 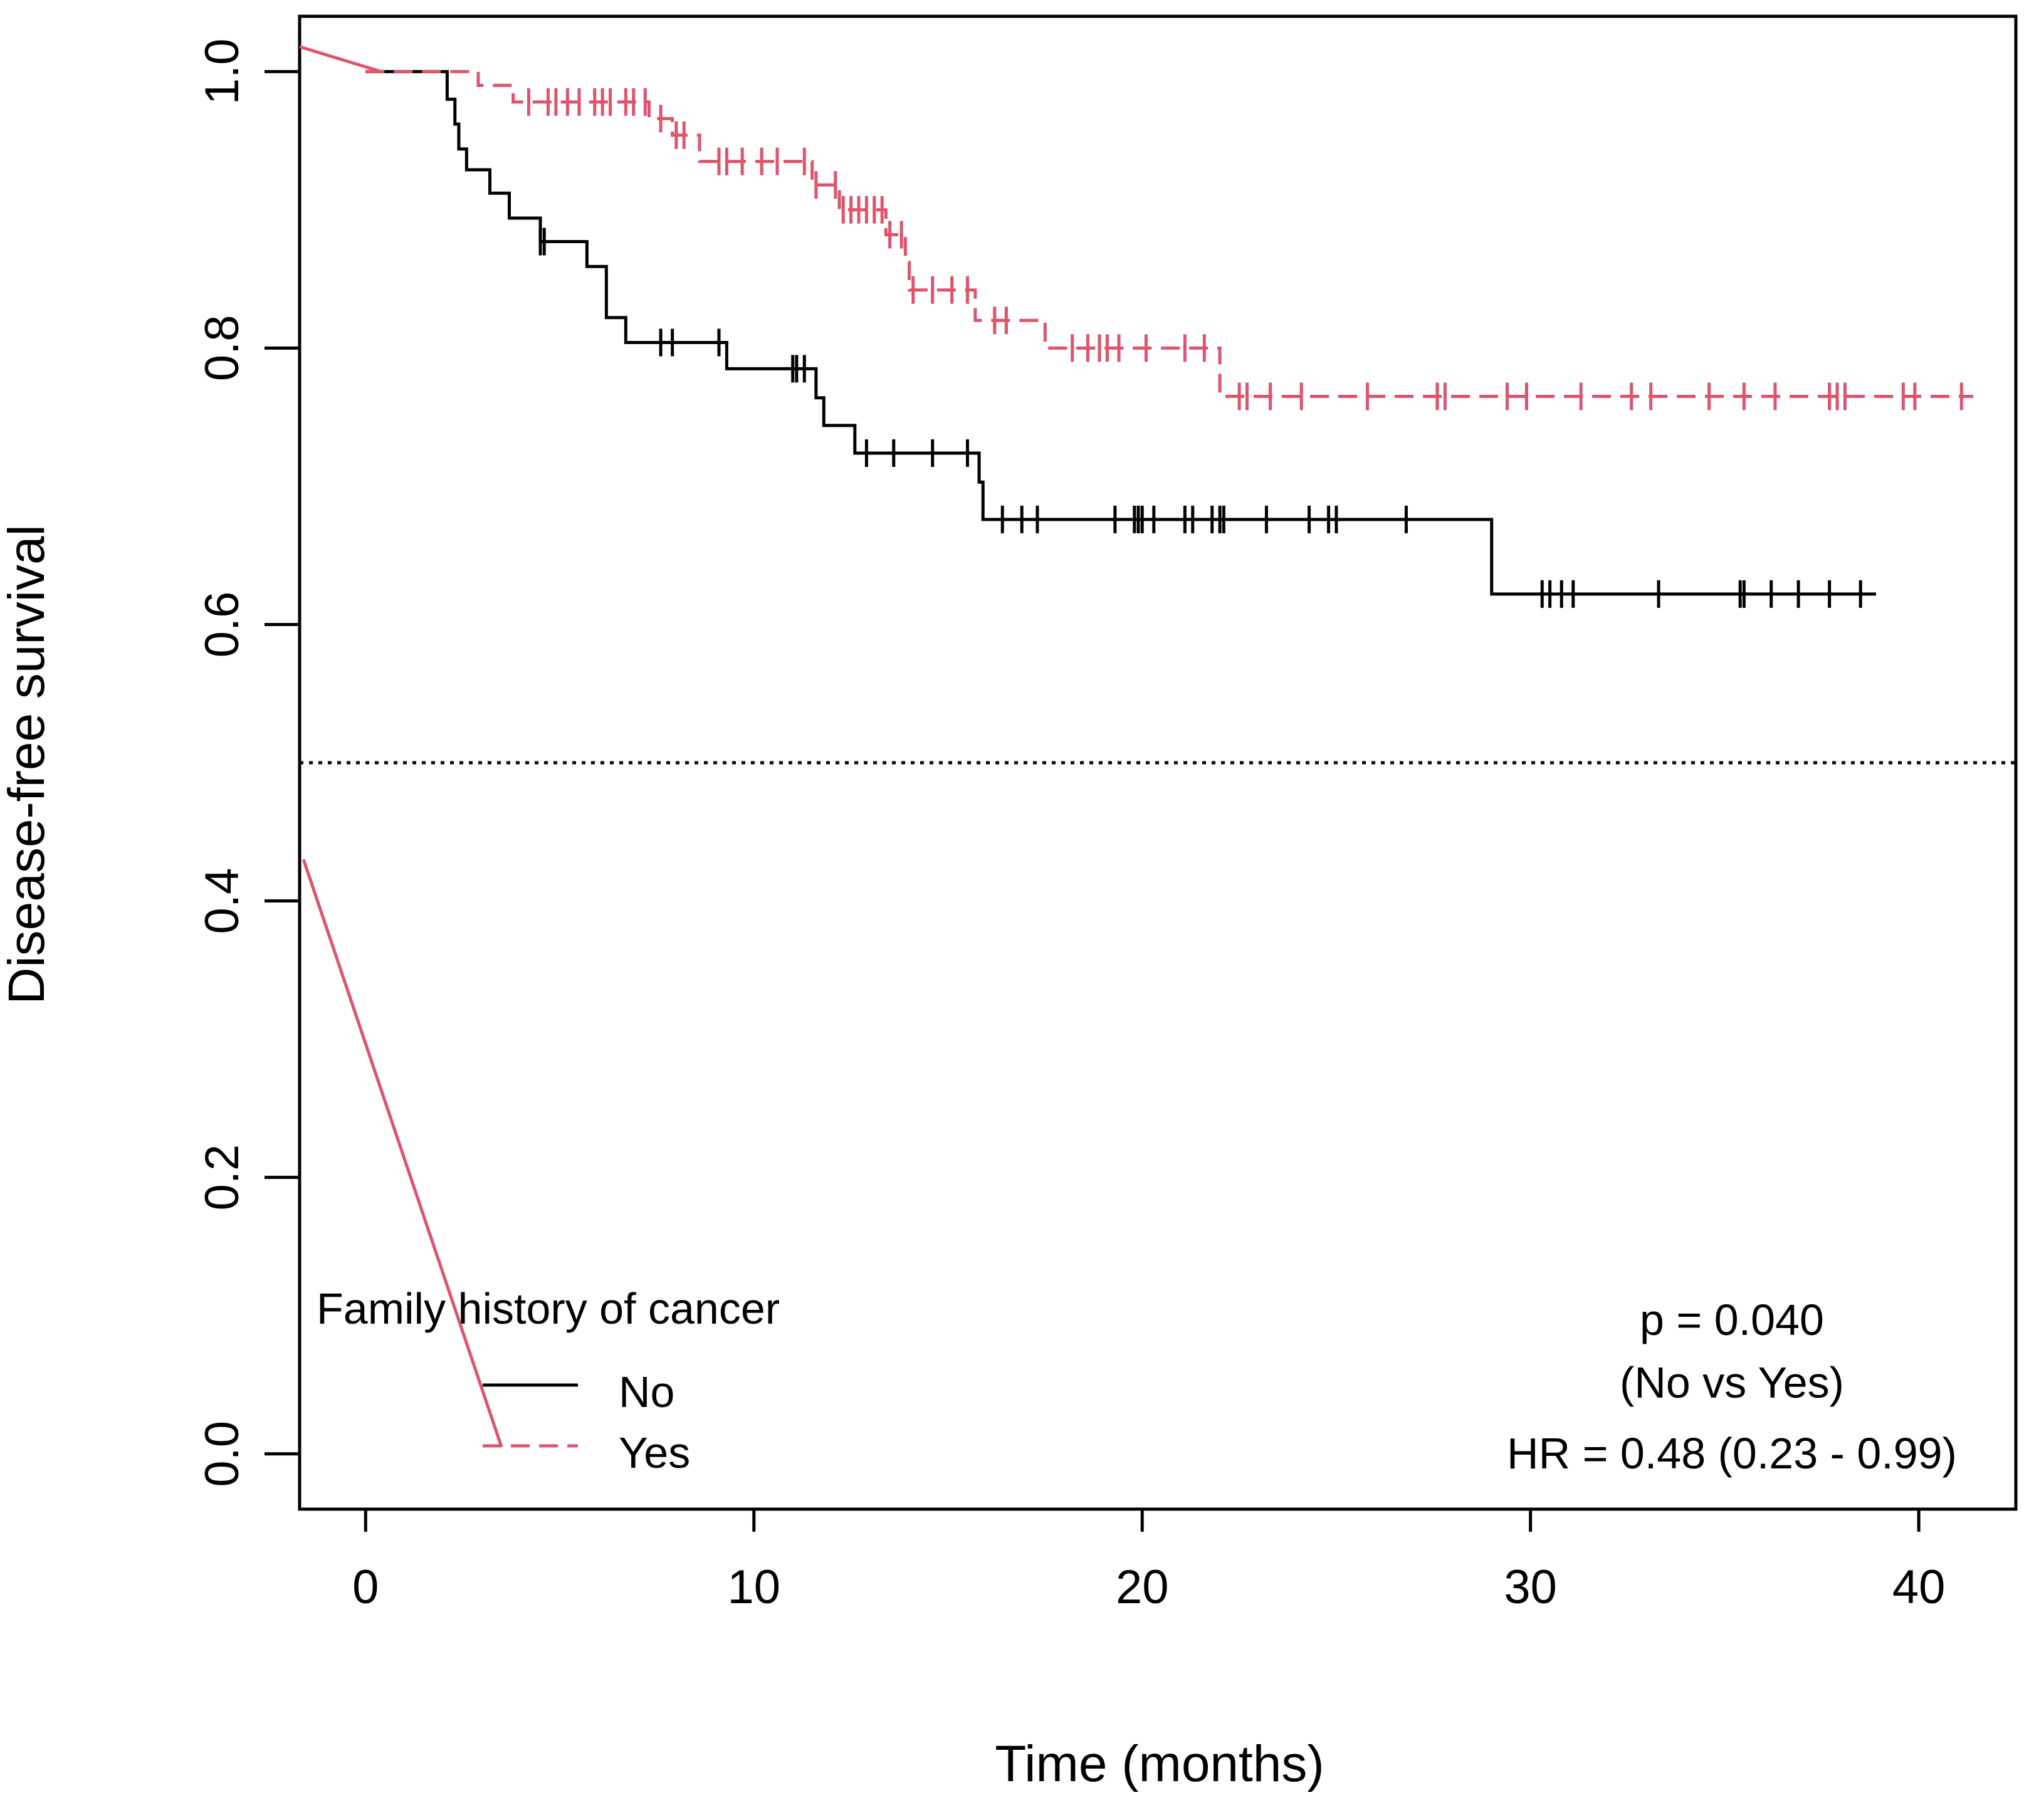 I want to click on x-tick-label: 0, so click(x=365, y=1587).